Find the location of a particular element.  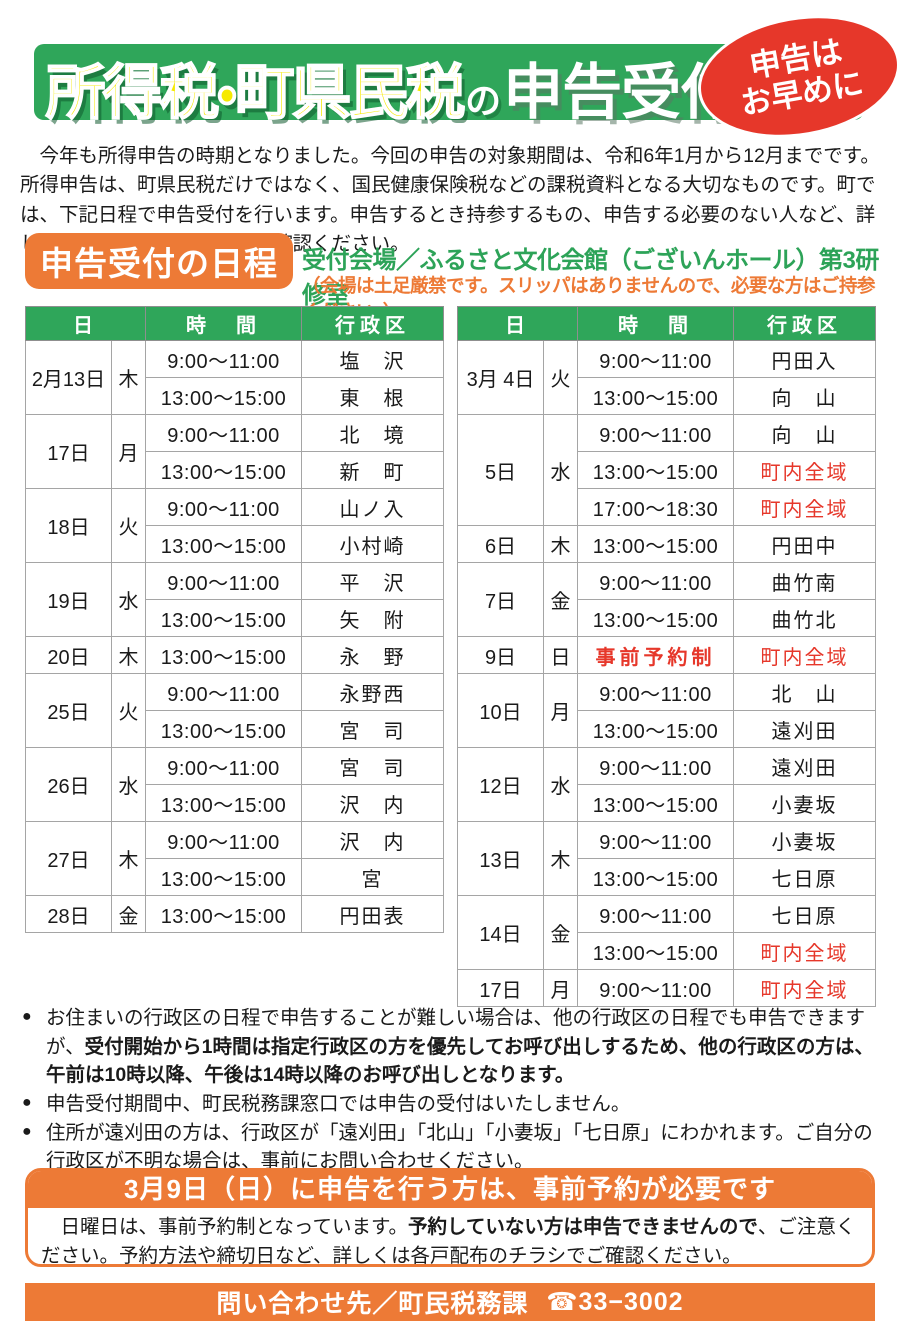

table-row: 28日金 13:00〜15:00 円田表 is located at coordinates (234, 914).